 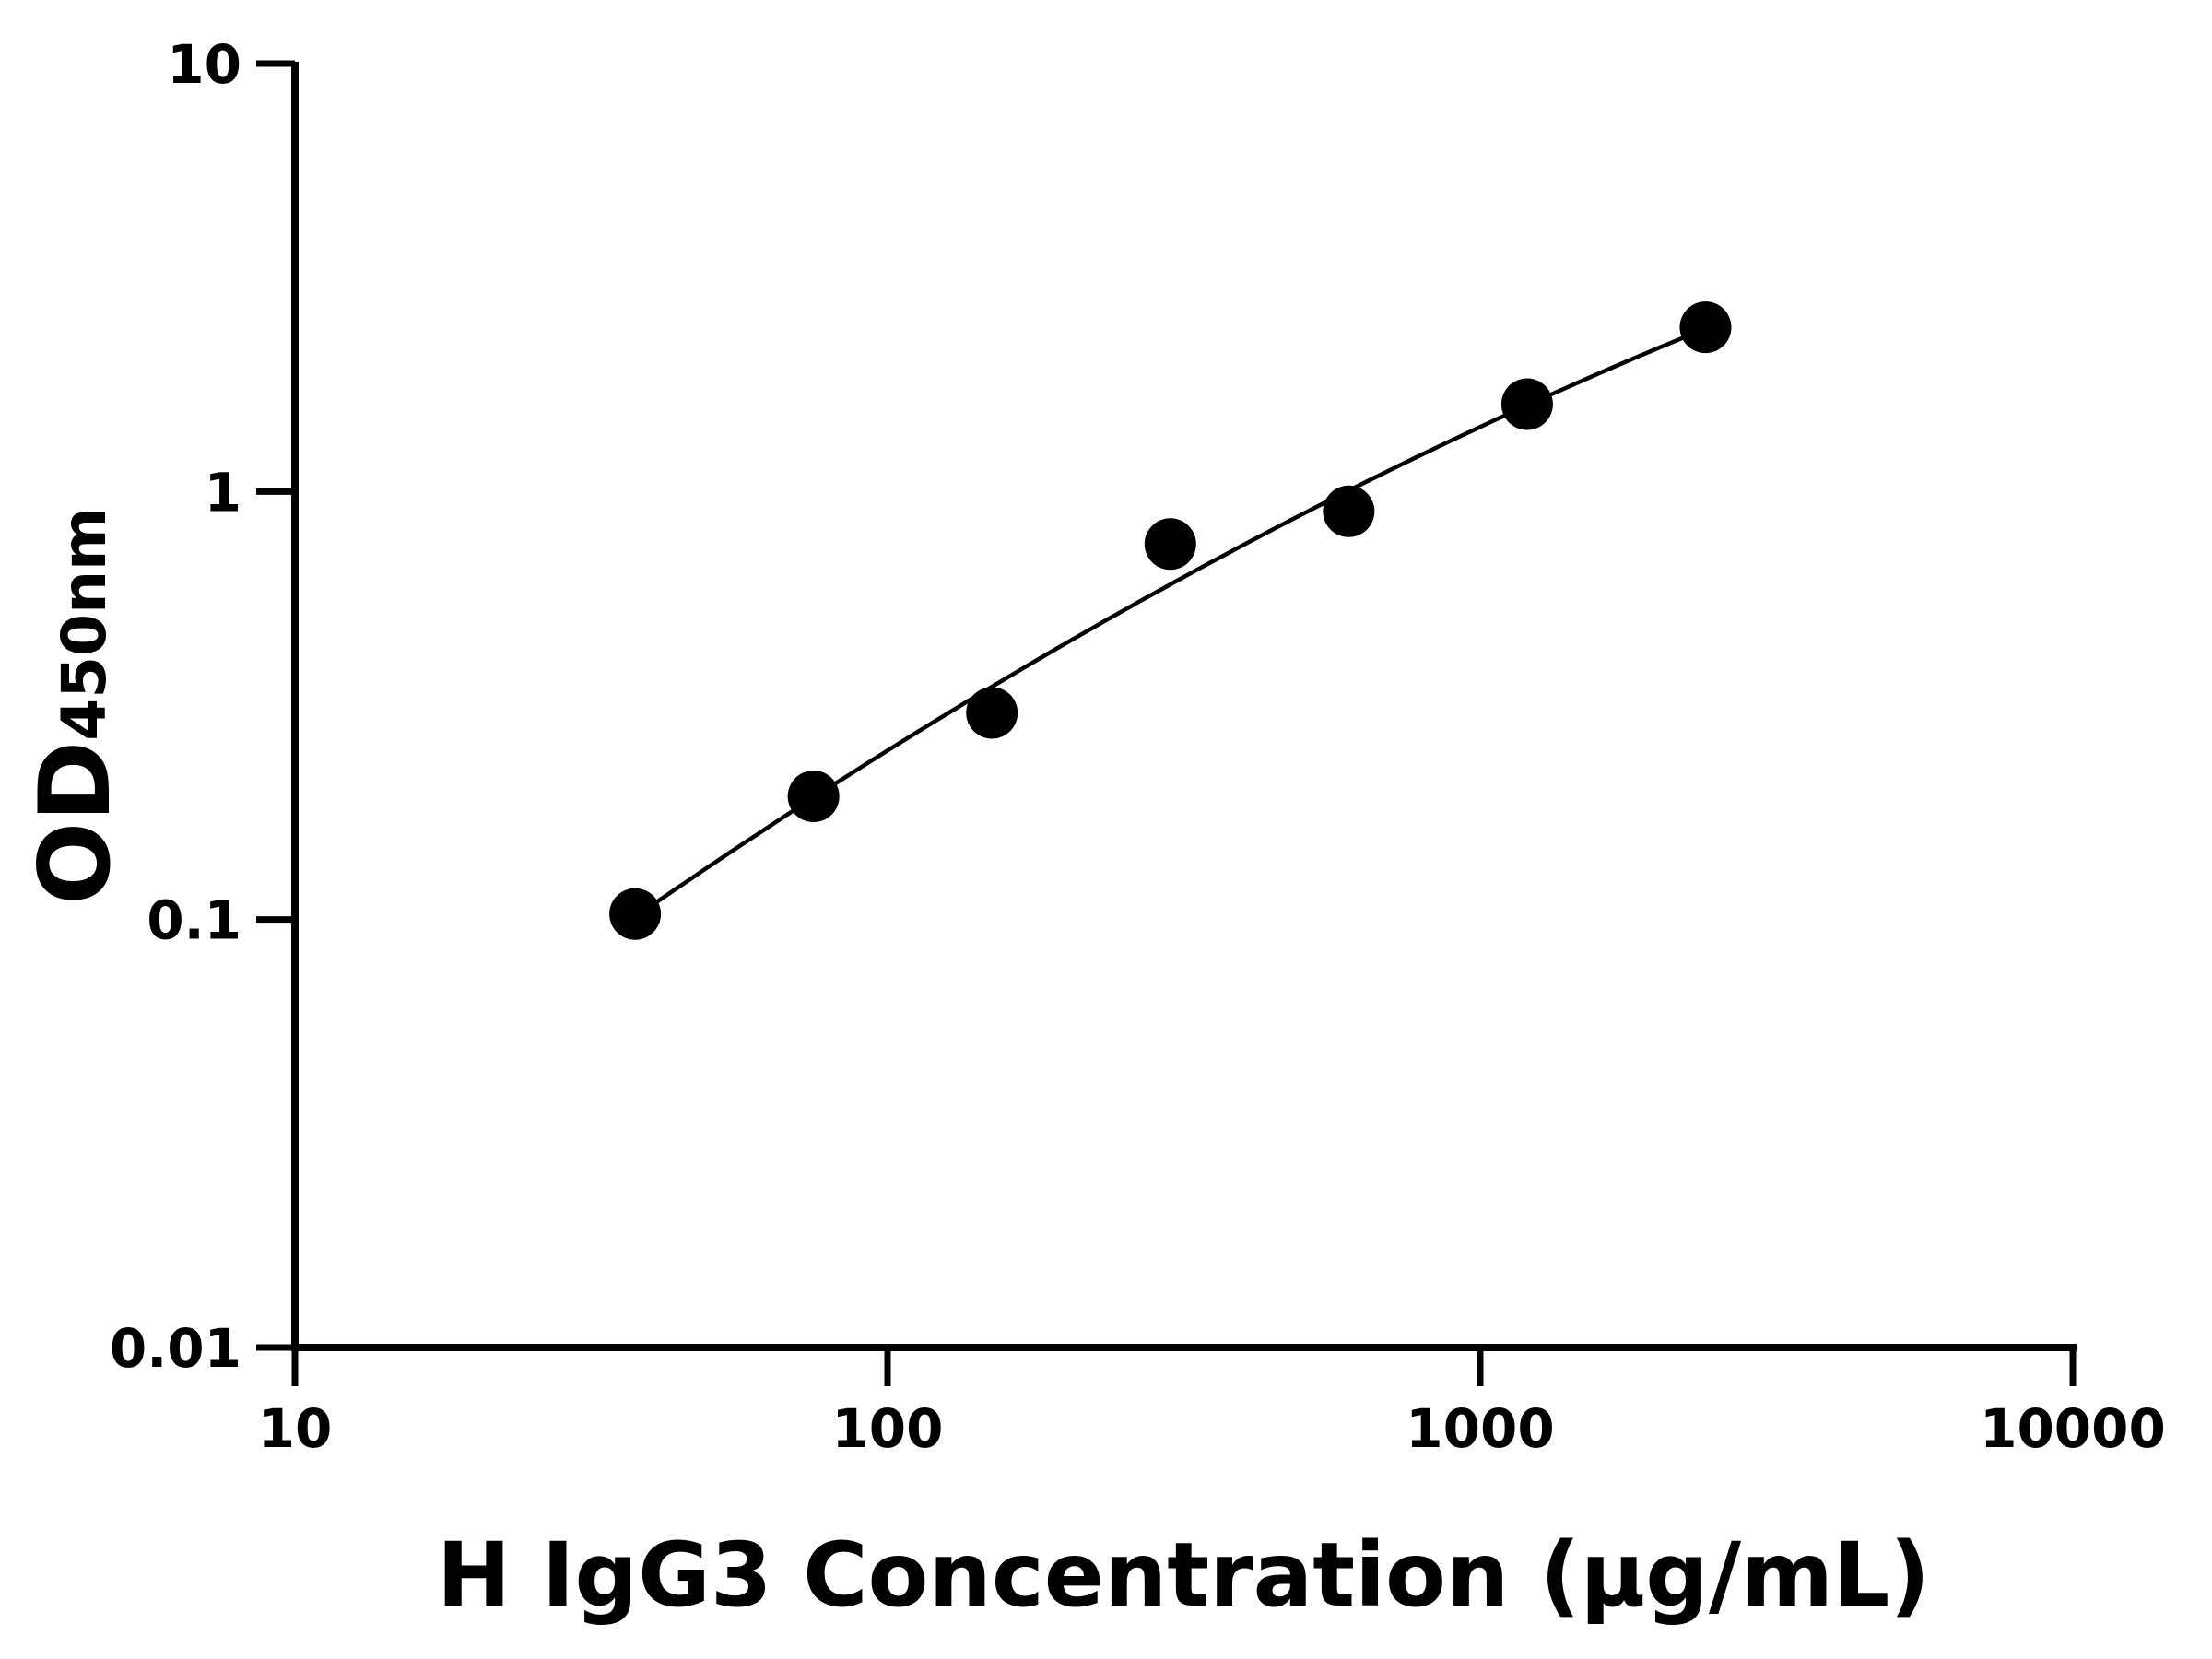 What do you see at coordinates (194, 920) in the screenshot?
I see `y-tick-label: 0.1` at bounding box center [194, 920].